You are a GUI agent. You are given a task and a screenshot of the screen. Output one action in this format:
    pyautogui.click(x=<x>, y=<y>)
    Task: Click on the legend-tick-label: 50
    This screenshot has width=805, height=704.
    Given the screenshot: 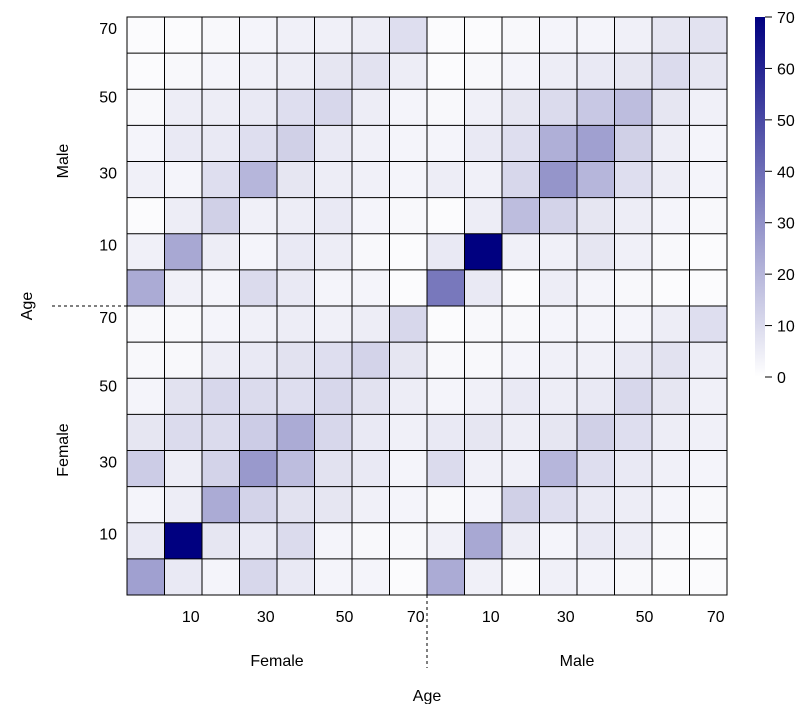 What is the action you would take?
    pyautogui.click(x=786, y=121)
    